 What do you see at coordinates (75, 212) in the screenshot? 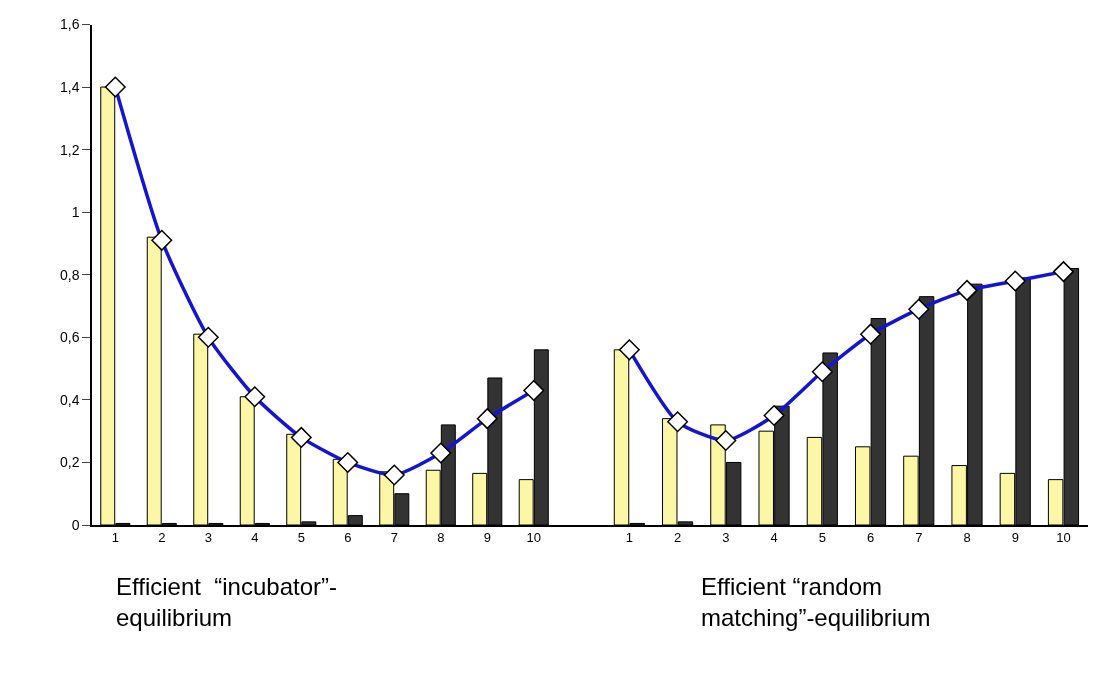
I see `y-tick-label: 1` at bounding box center [75, 212].